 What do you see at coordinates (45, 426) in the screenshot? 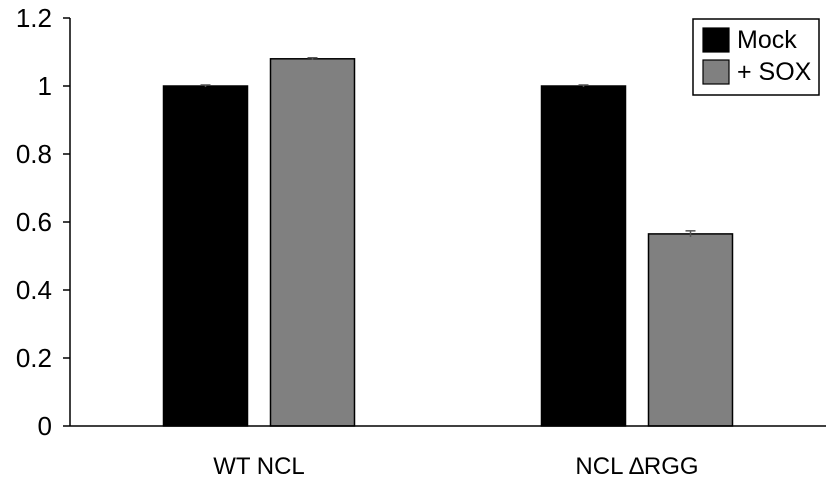
I see `y-tick-label: 0` at bounding box center [45, 426].